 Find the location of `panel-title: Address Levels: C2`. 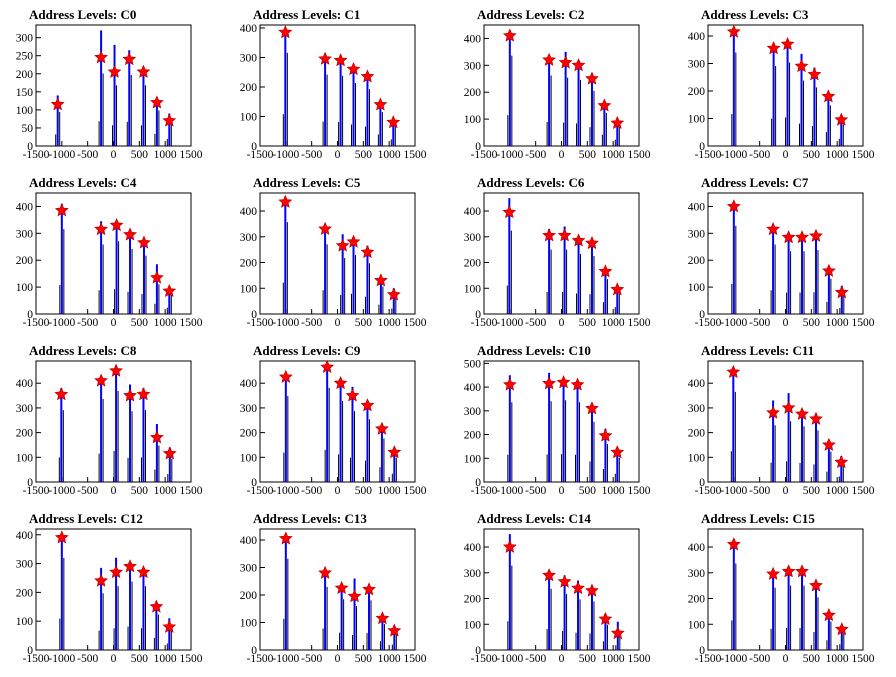

panel-title: Address Levels: C2 is located at coordinates (530, 14).